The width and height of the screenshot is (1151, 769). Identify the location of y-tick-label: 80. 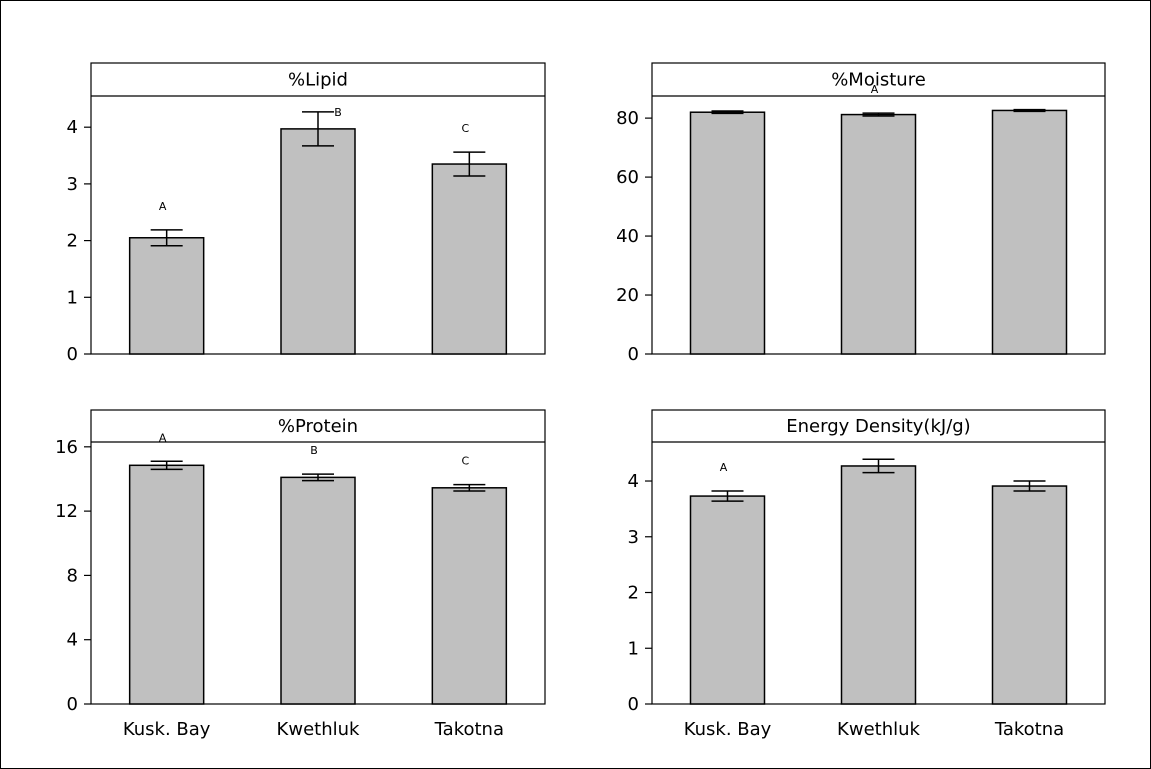
(627, 118).